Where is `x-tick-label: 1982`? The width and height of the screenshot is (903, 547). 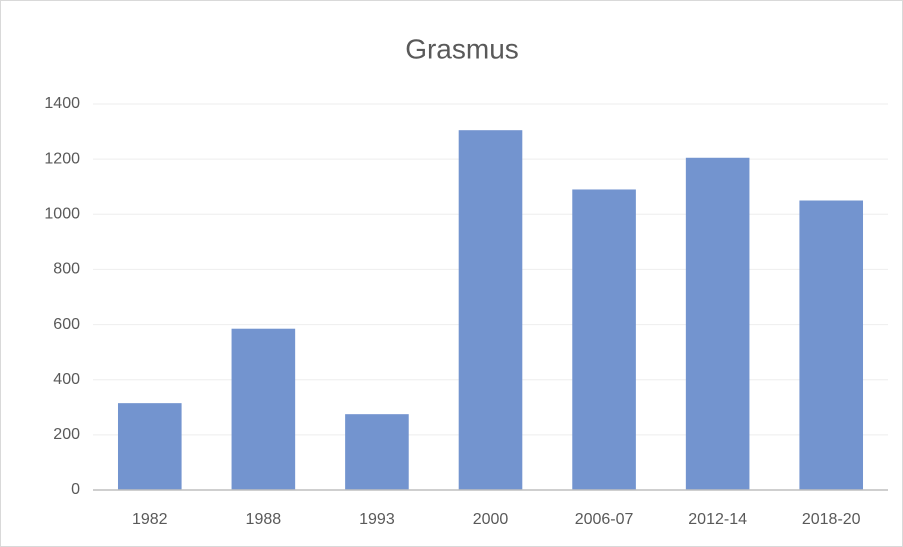 x-tick-label: 1982 is located at coordinates (150, 519).